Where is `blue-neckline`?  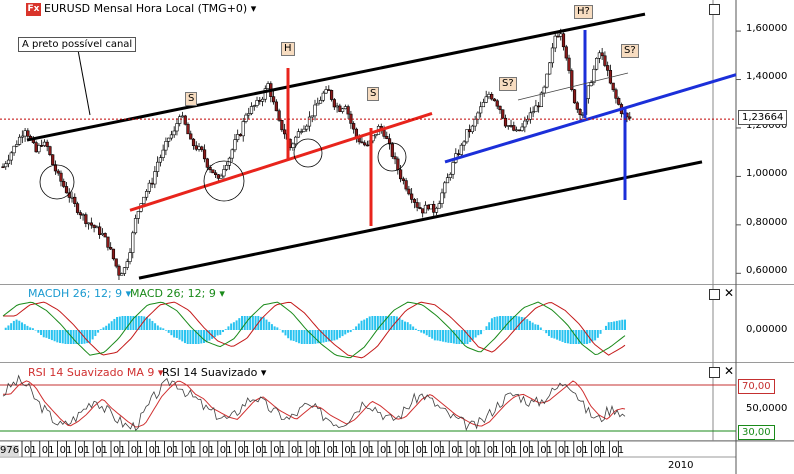 blue-neckline is located at coordinates (590, 118).